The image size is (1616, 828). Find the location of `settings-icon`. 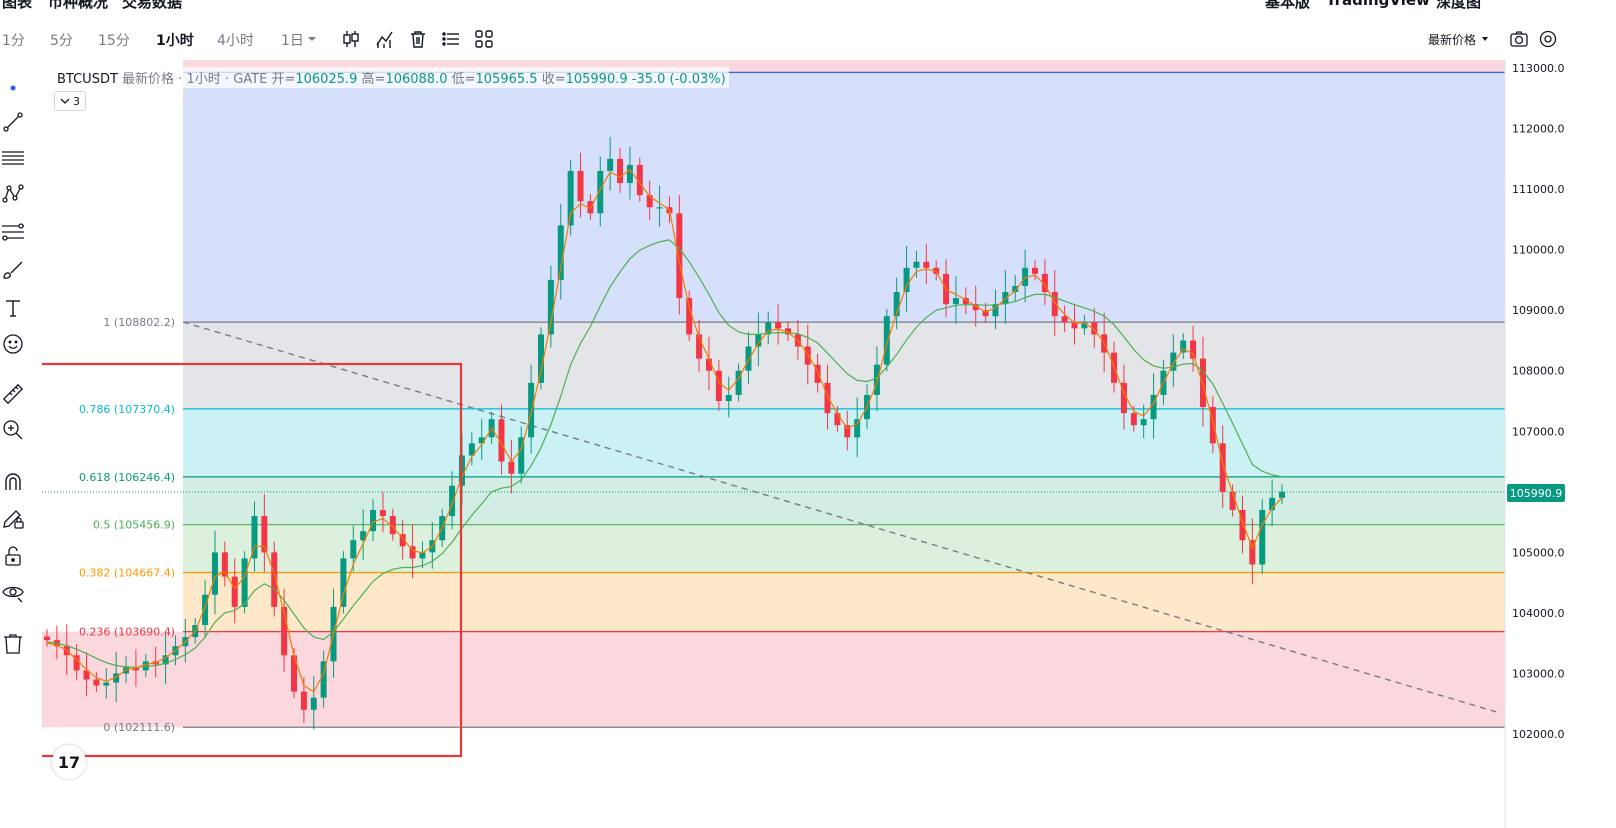

settings-icon is located at coordinates (1548, 39).